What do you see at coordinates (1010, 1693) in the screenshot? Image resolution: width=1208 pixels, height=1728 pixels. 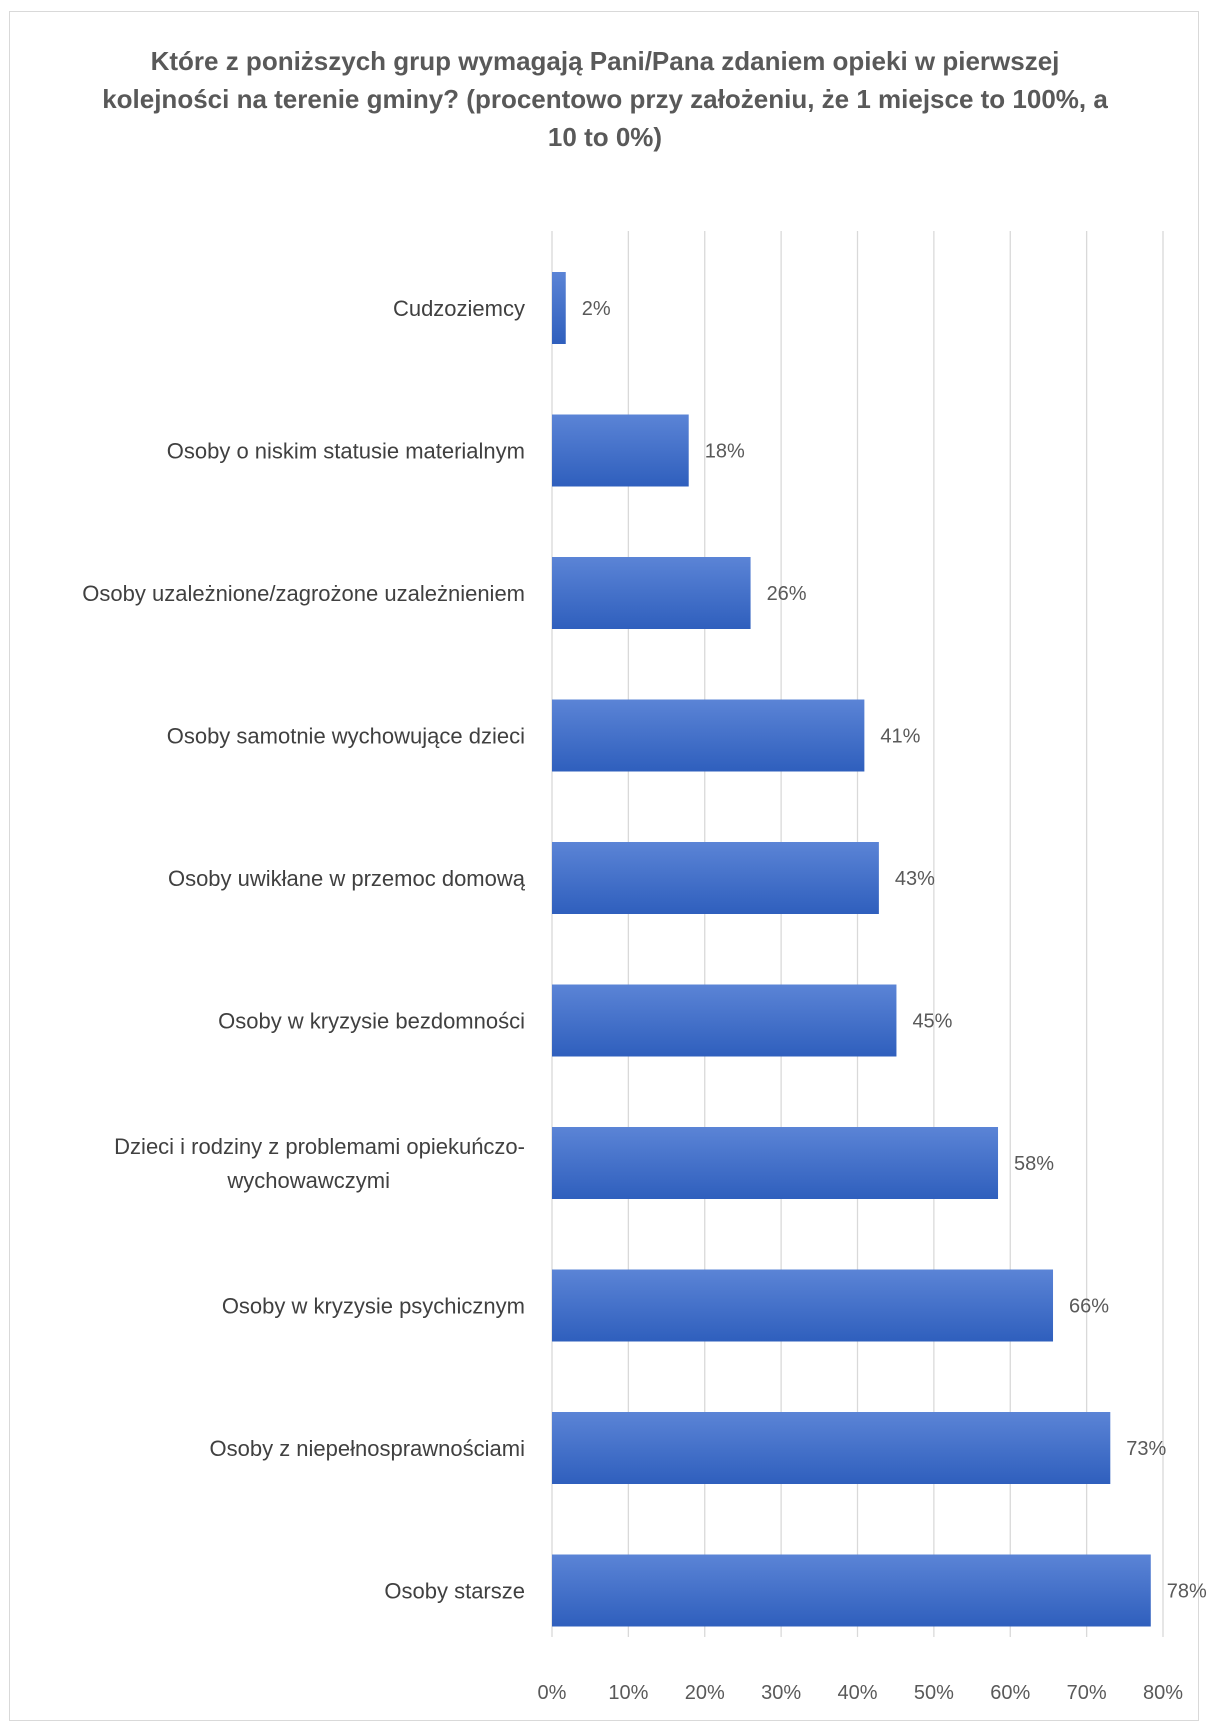 I see `x-tick-label: 60%` at bounding box center [1010, 1693].